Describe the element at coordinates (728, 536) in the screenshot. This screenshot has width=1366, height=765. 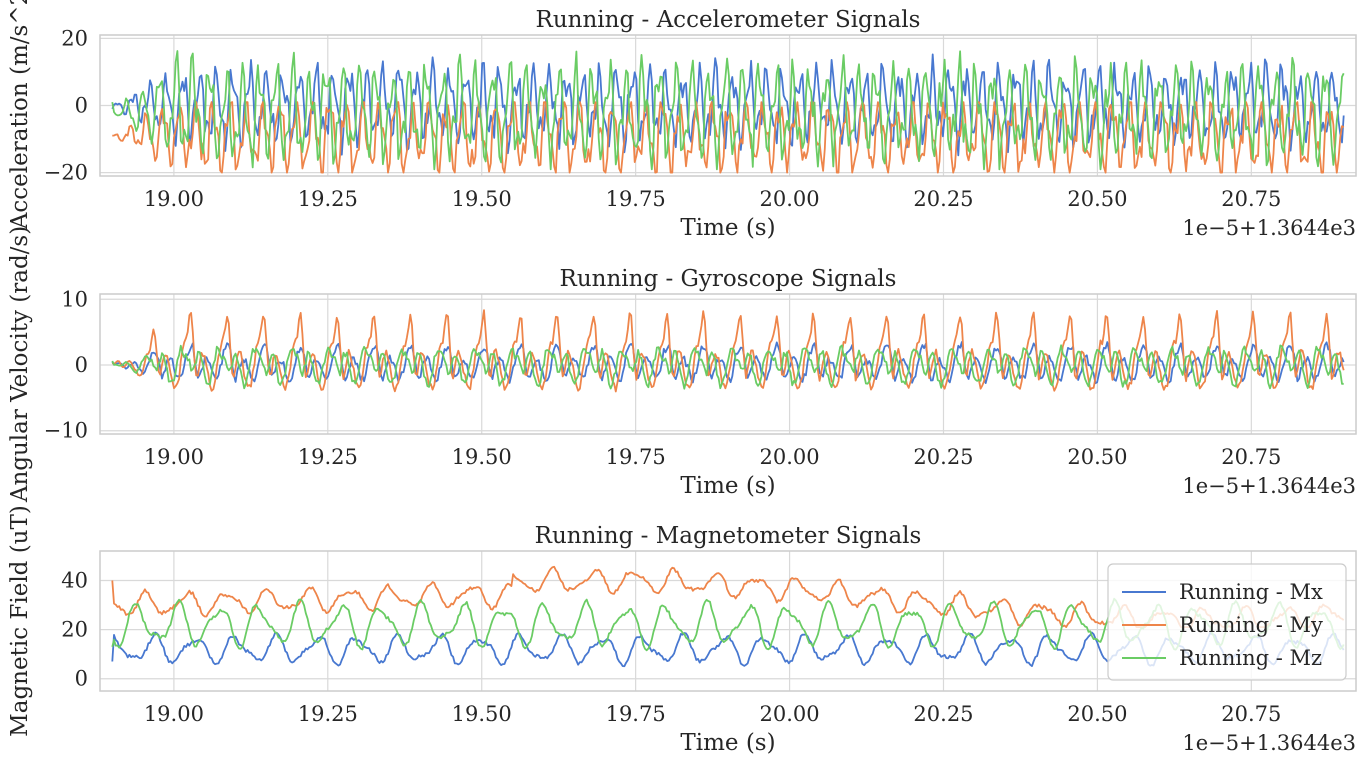
I see `chart-title: Running - Magnetometer Signals` at that location.